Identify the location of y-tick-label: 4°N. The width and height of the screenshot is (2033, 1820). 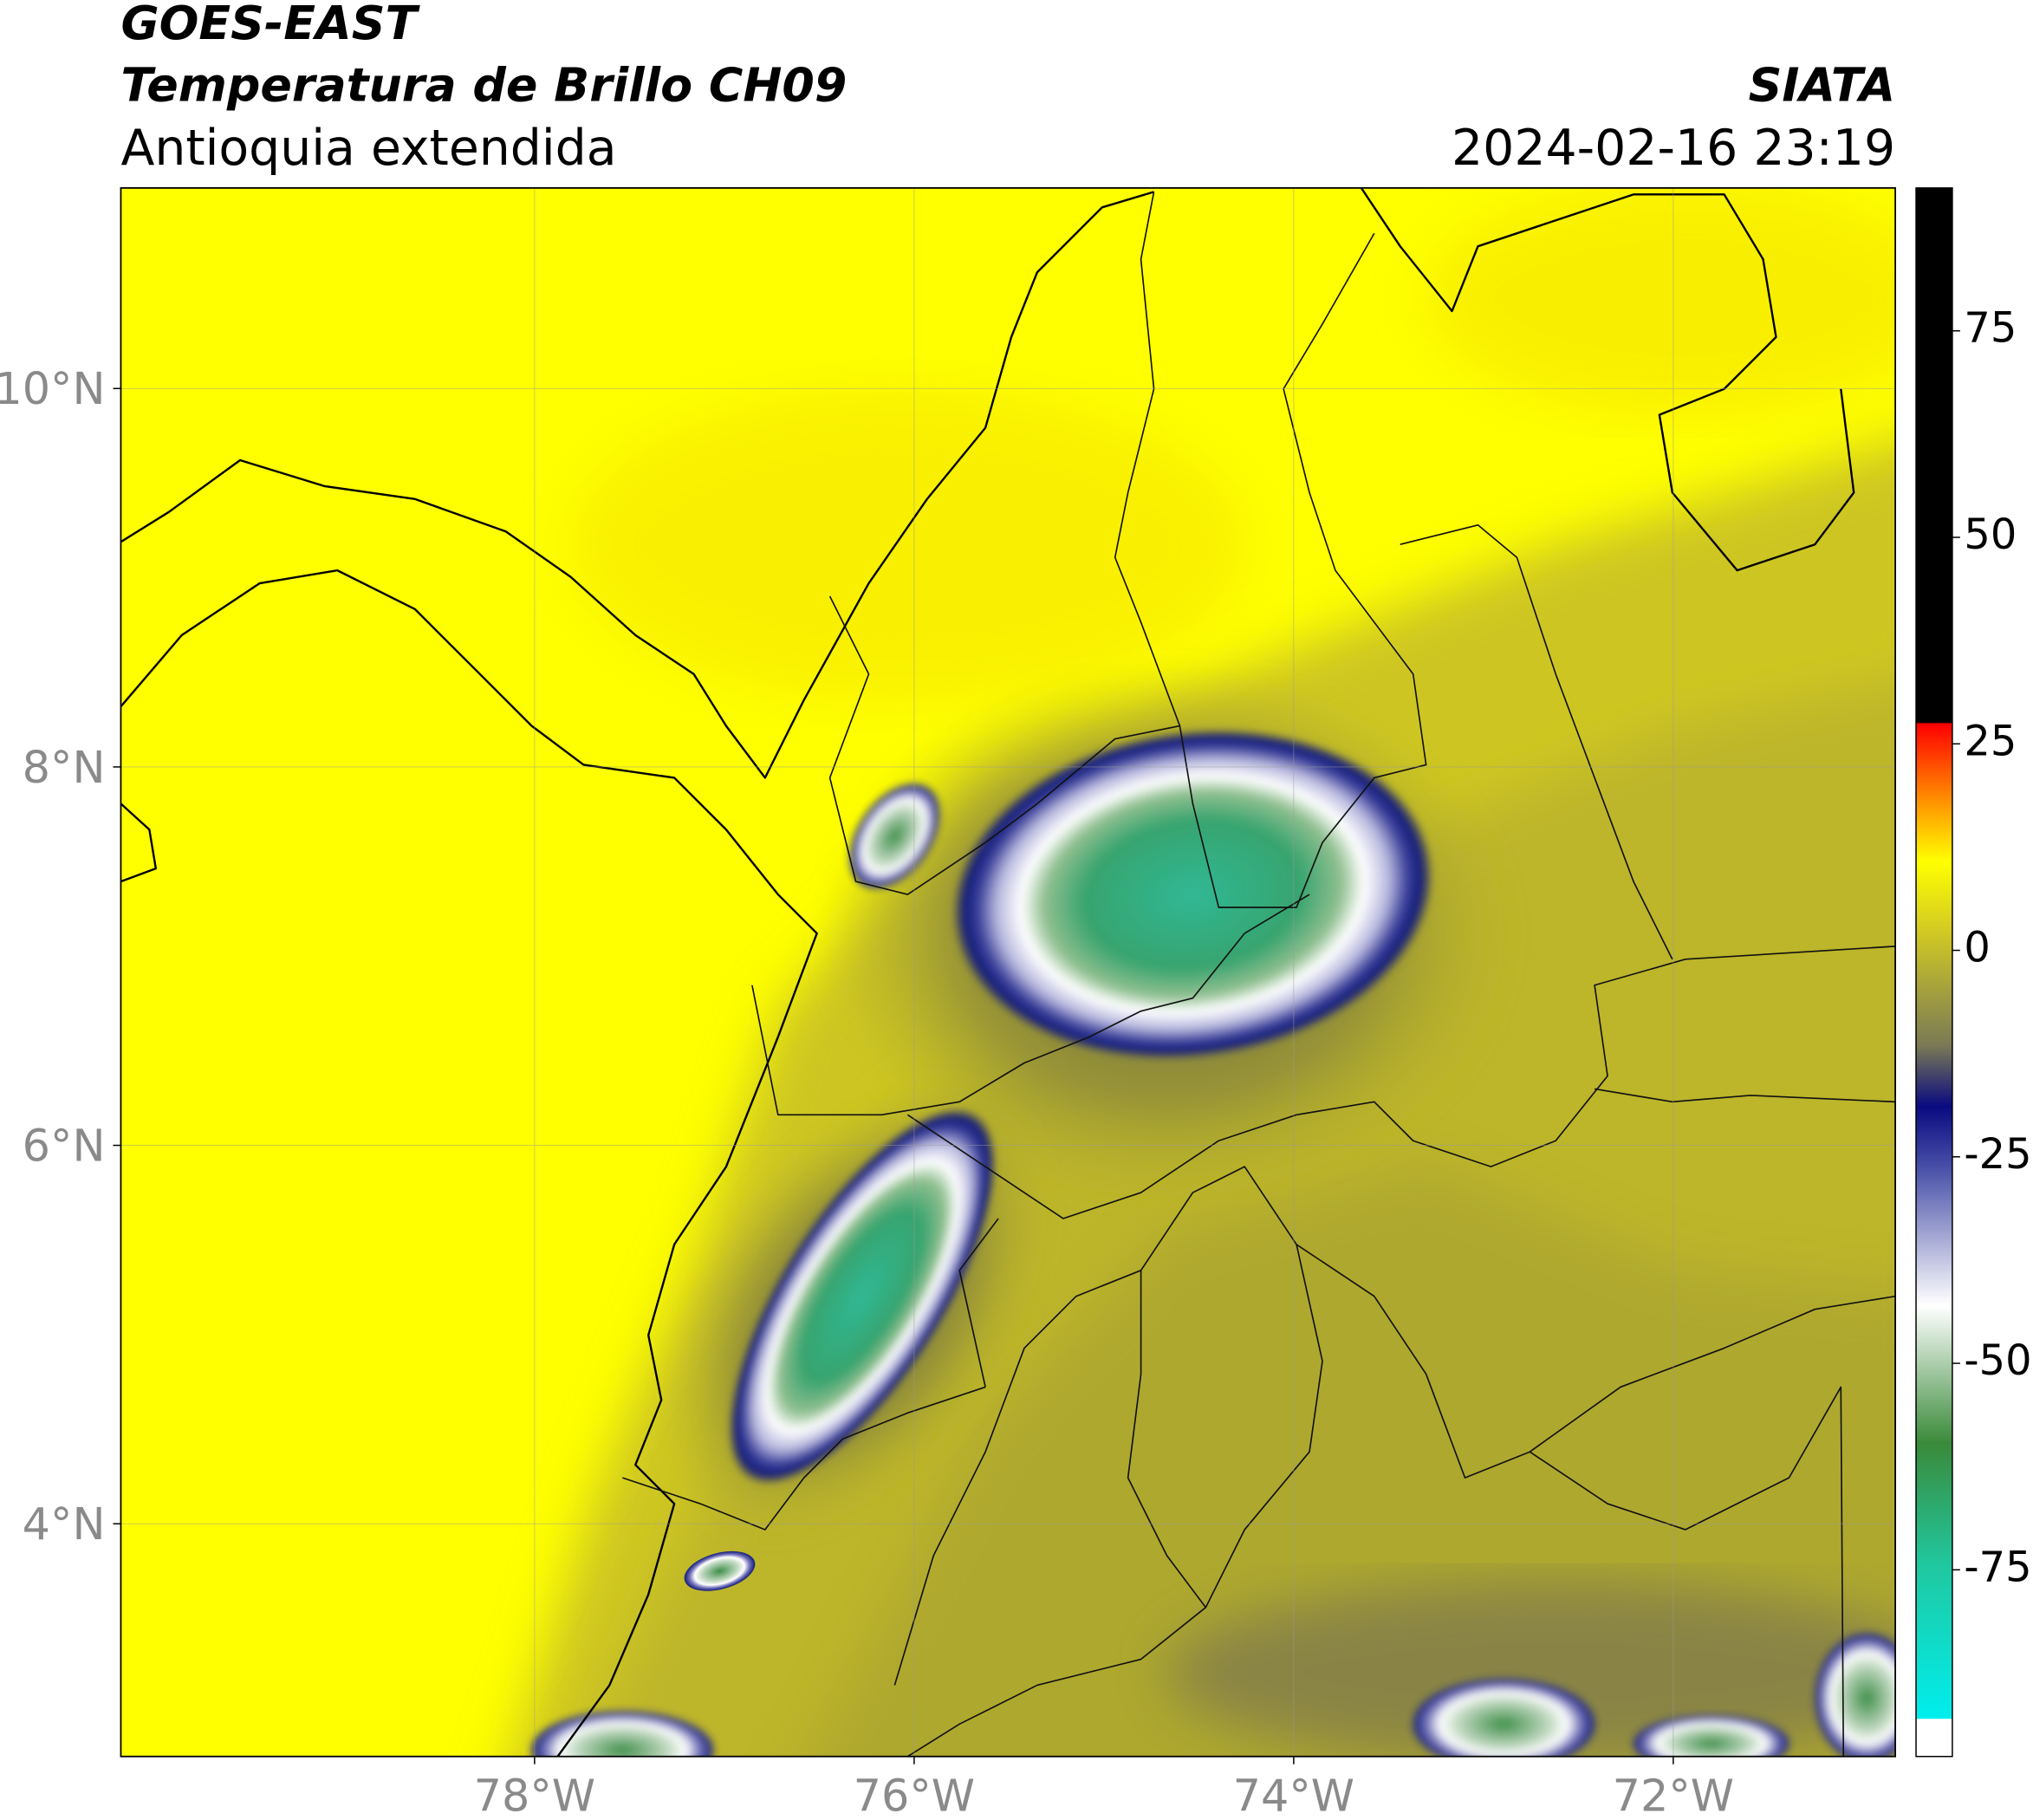
(64, 1524).